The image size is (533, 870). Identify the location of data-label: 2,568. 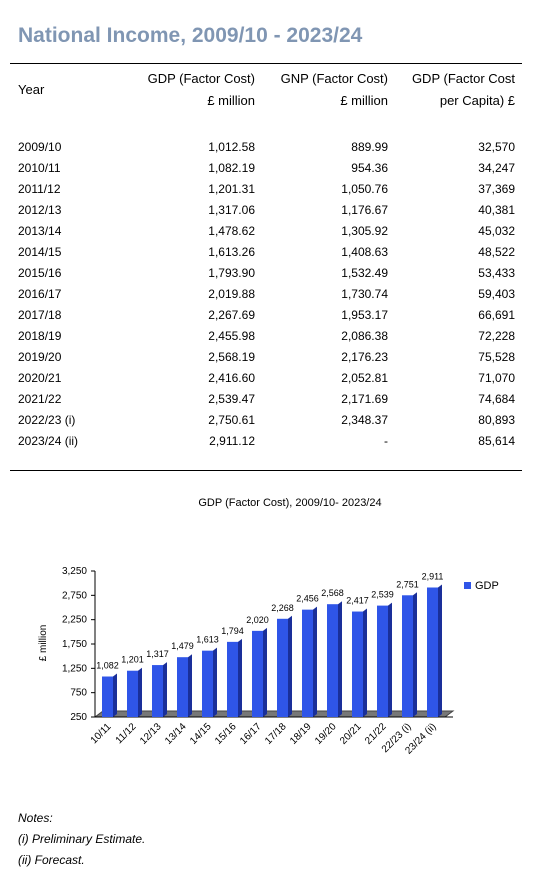
(332, 593).